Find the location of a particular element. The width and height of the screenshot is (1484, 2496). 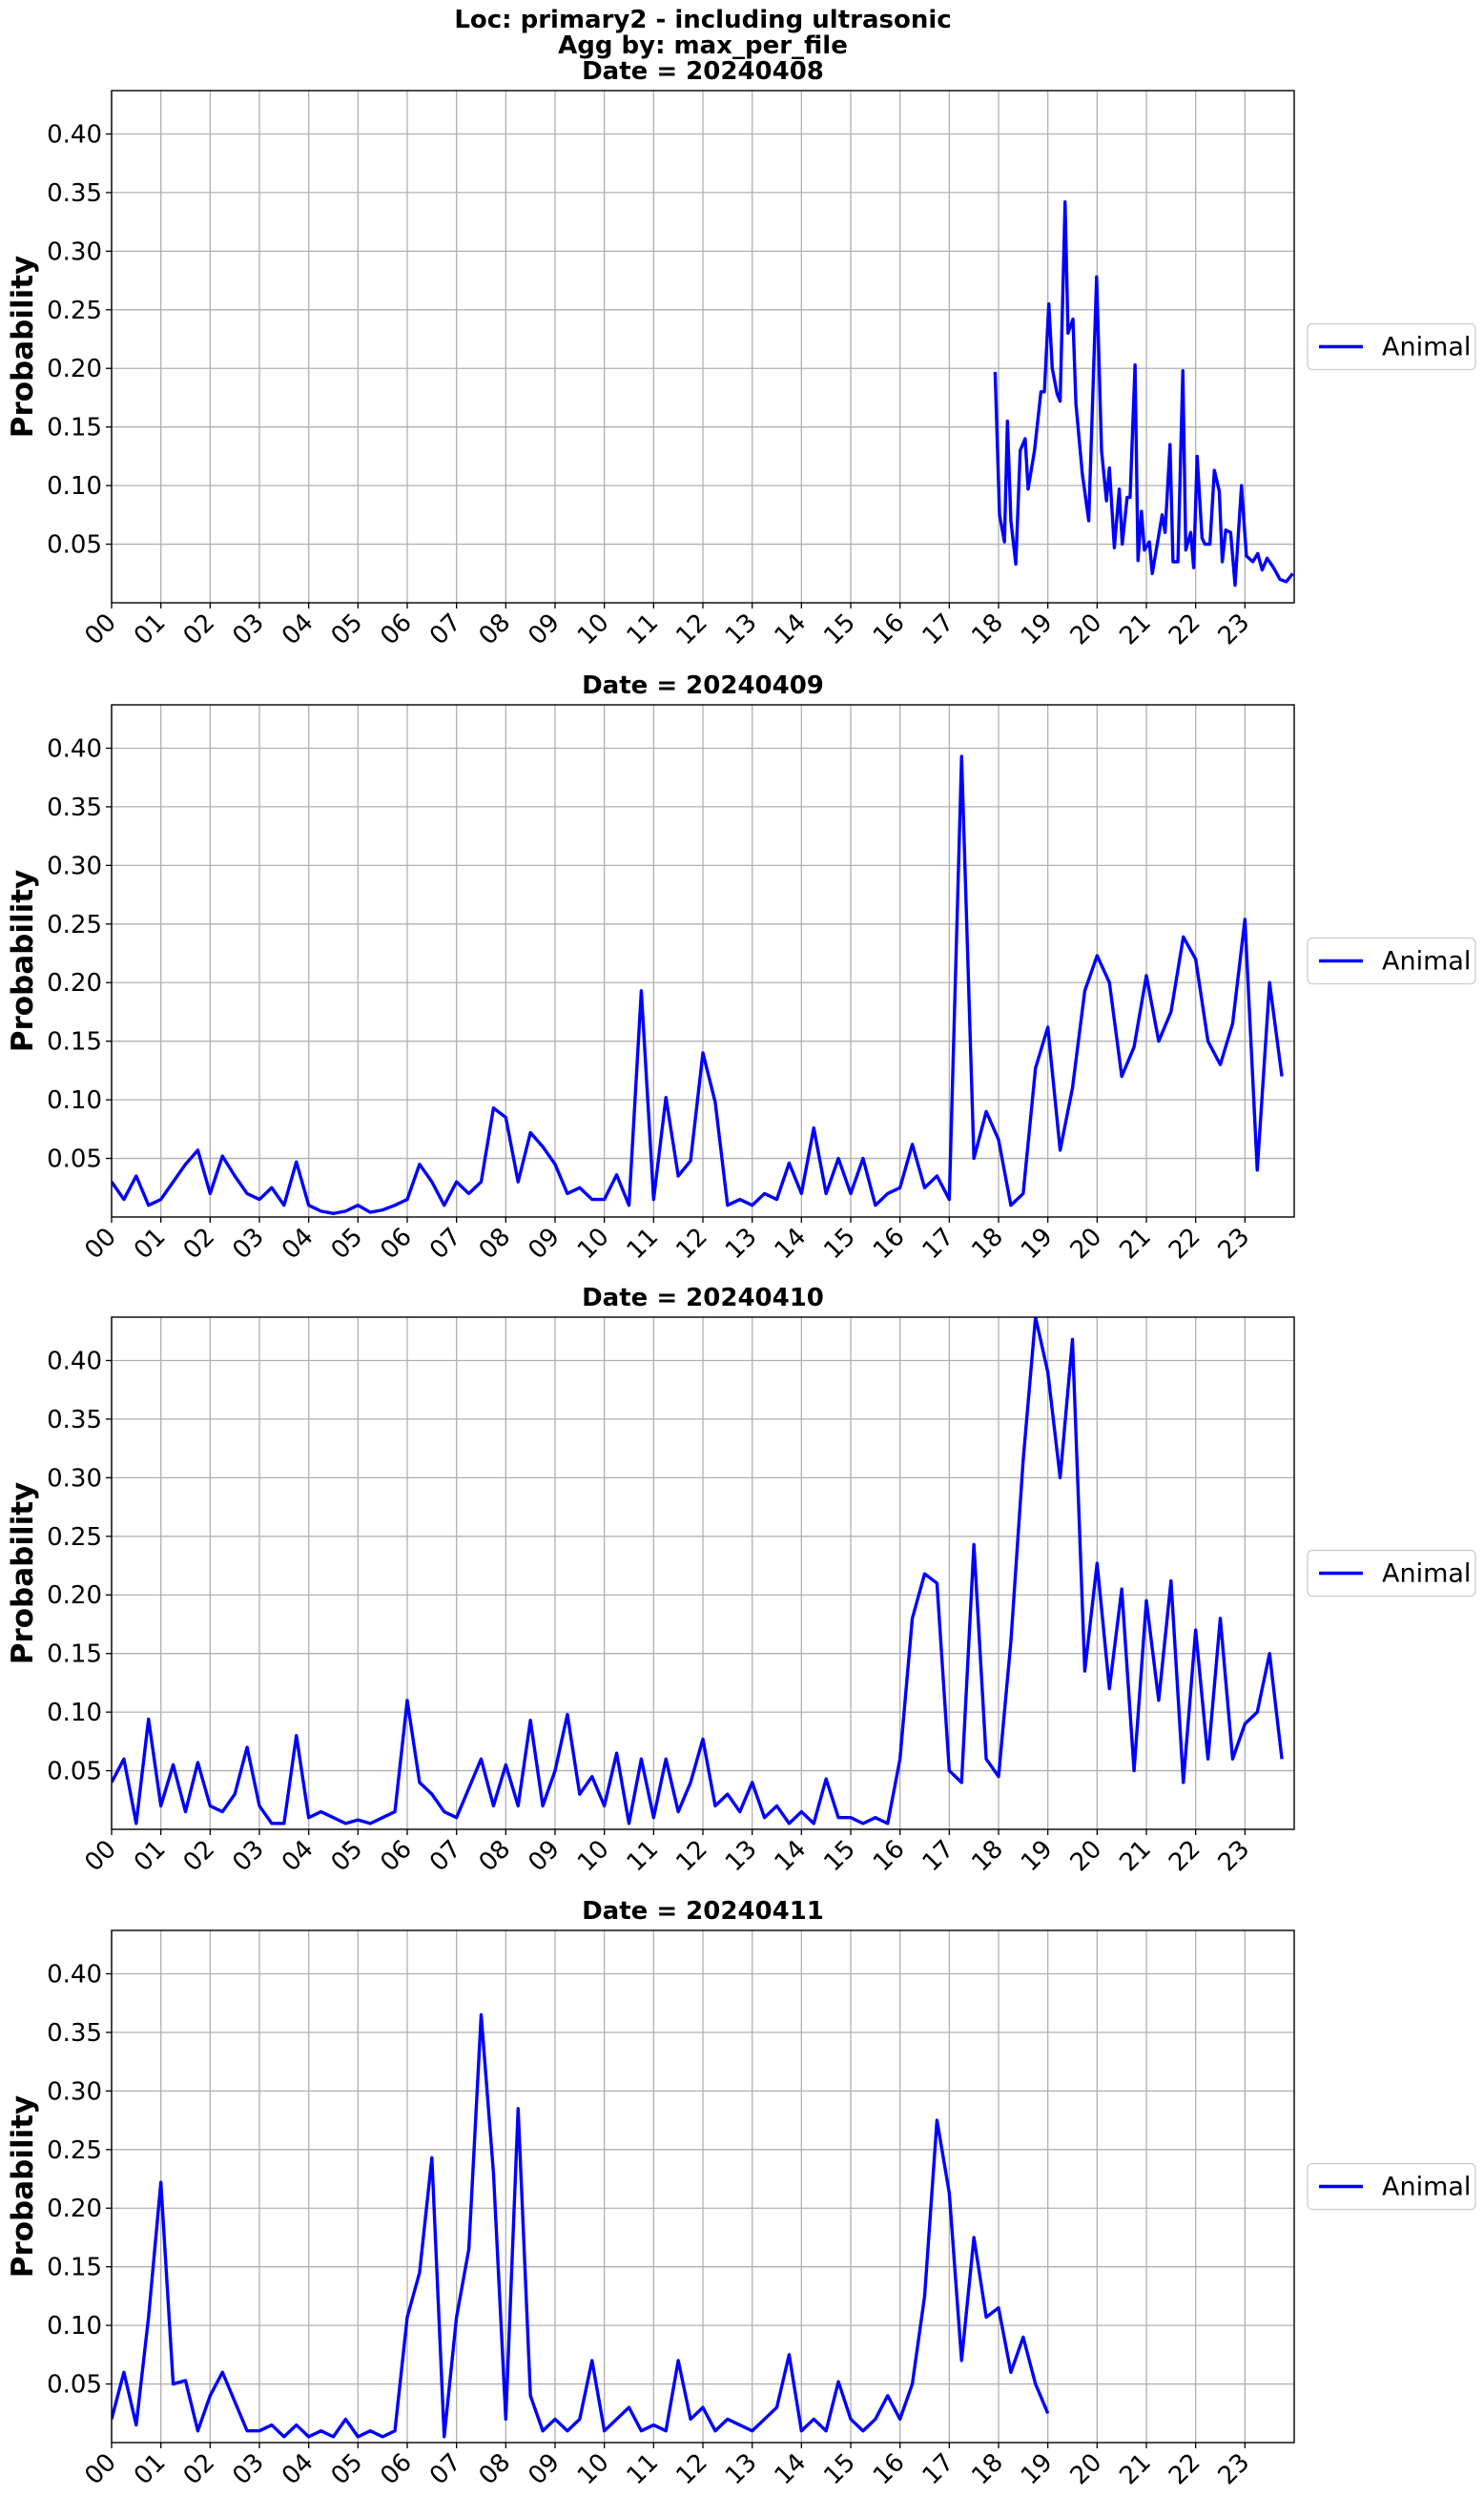

suptitle: Loc: primary2 - including ultrasonic is located at coordinates (702, 20).